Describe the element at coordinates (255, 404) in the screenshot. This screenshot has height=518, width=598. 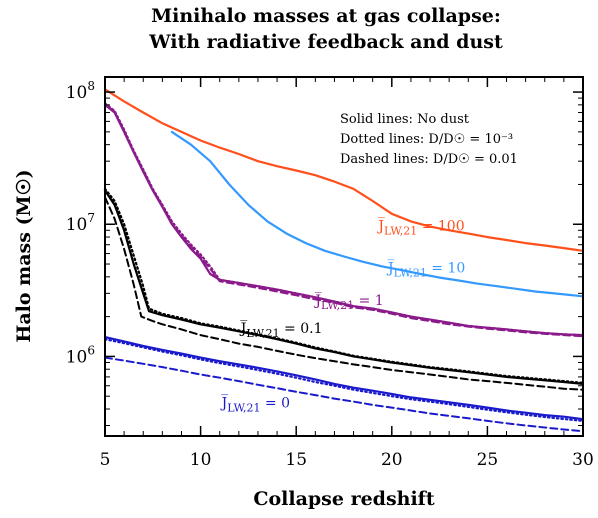
I see `series-label-j0: J̅LW,21 = 0` at that location.